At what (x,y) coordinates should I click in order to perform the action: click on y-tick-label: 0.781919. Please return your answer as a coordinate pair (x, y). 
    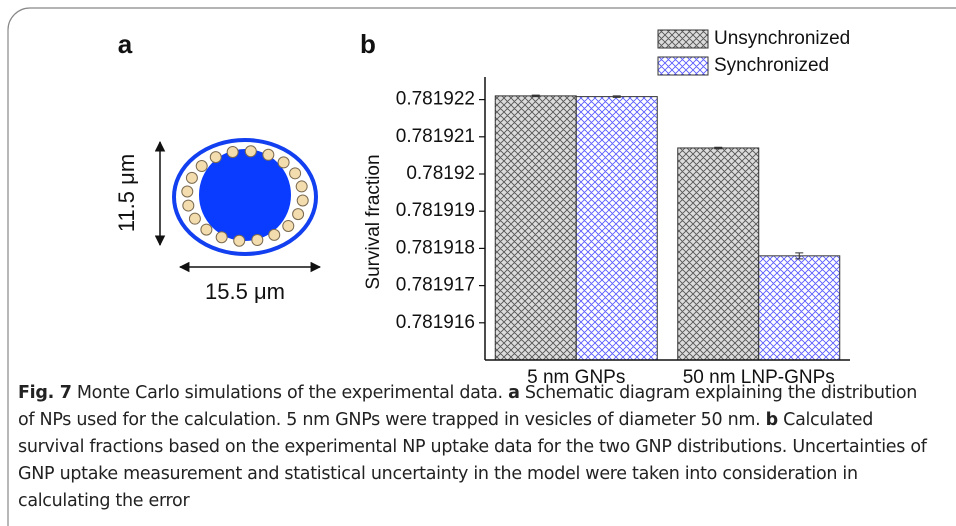
    Looking at the image, I should click on (435, 210).